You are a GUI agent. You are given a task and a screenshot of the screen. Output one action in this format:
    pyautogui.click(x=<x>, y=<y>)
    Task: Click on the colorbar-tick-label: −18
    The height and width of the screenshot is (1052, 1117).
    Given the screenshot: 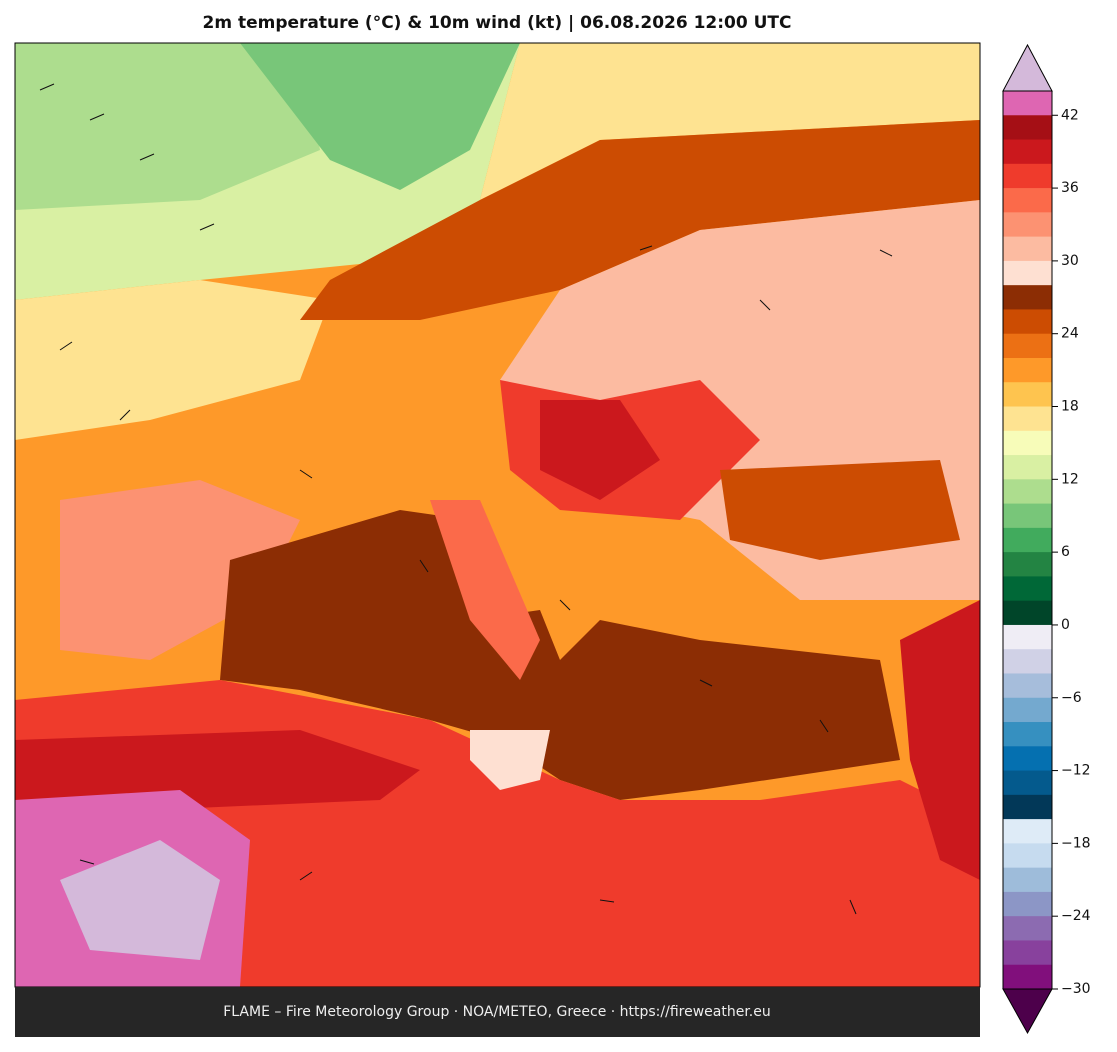 What is the action you would take?
    pyautogui.click(x=1076, y=843)
    